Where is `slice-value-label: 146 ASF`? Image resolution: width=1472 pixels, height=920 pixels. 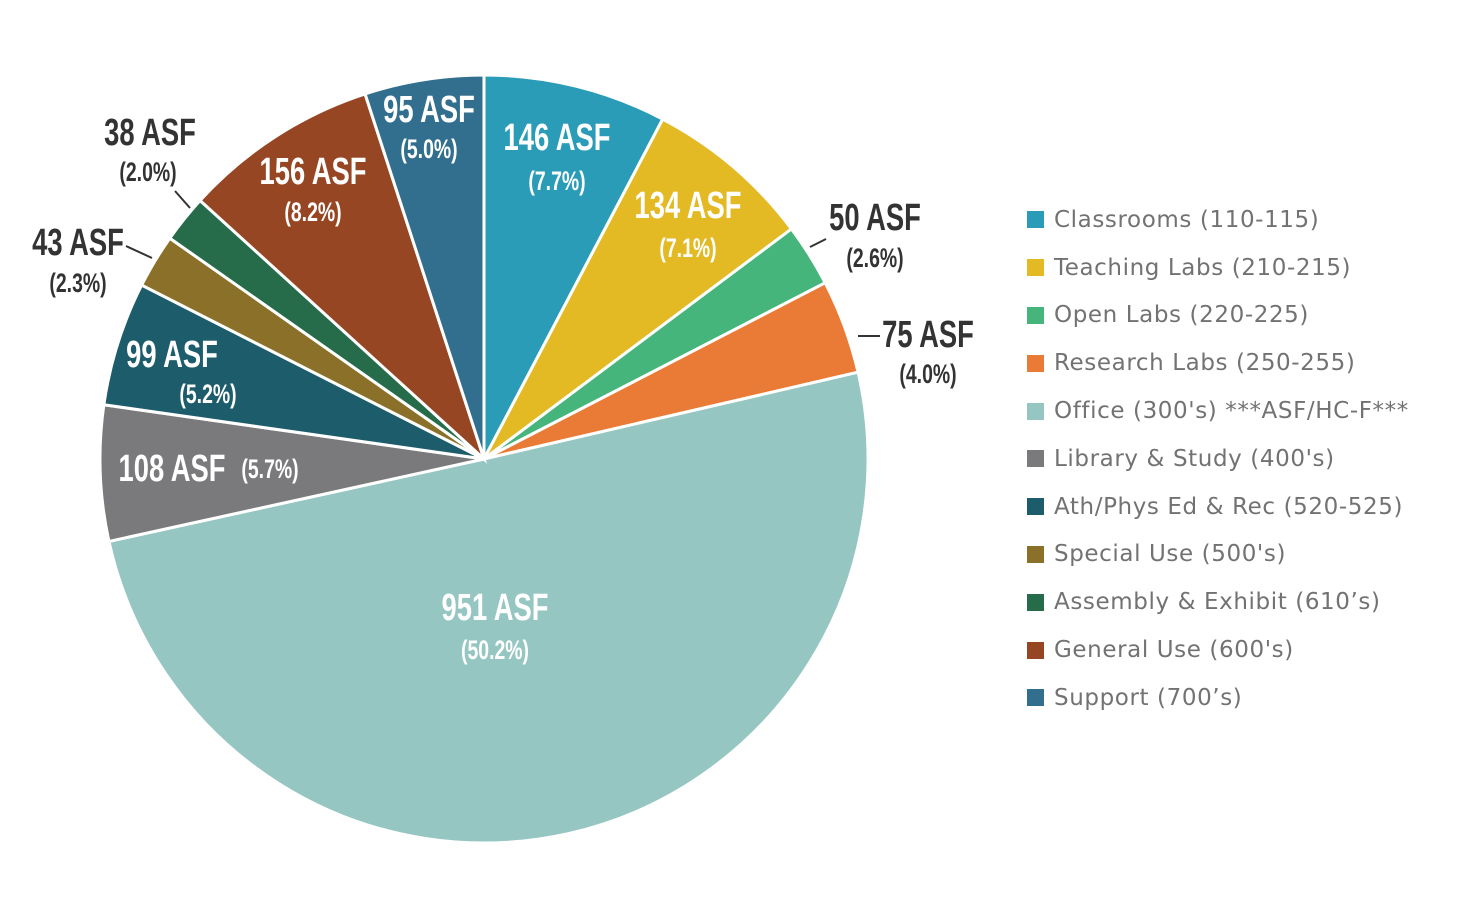
slice-value-label: 146 ASF is located at coordinates (557, 138).